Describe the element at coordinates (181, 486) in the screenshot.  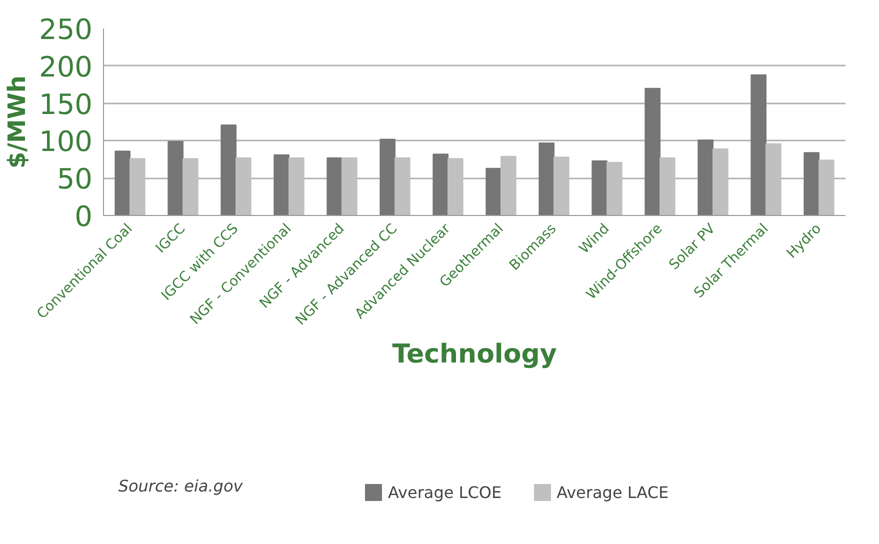
I see `source-note: Source: eia.gov` at that location.